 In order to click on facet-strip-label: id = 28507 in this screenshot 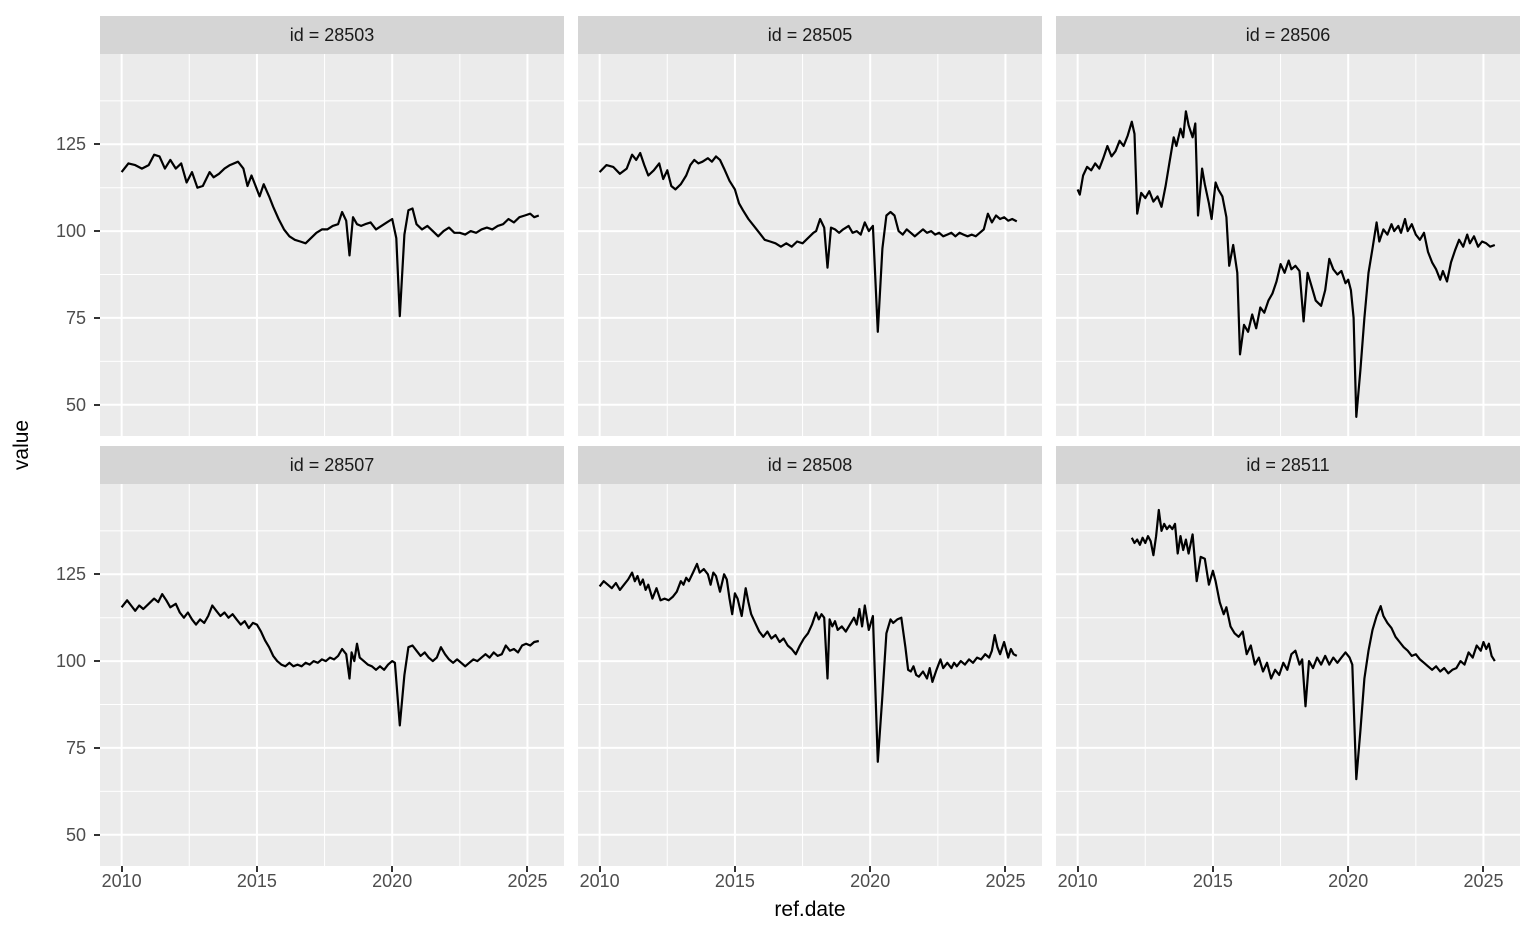, I will do `click(332, 464)`.